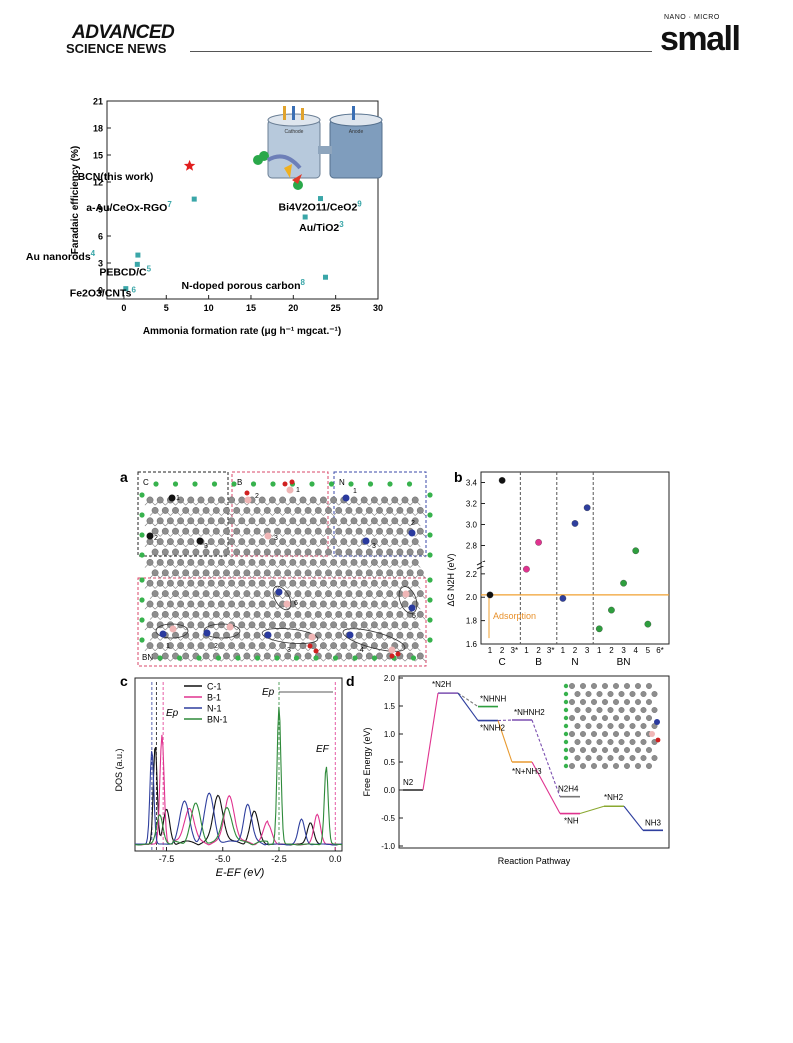  Describe the element at coordinates (538, 650) in the screenshot. I see `x-tick-label: 2` at that location.